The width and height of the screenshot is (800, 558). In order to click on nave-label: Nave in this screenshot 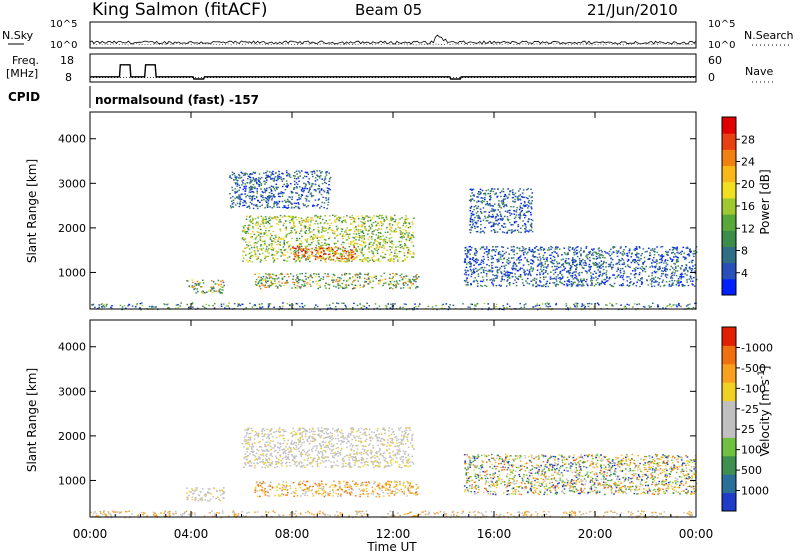, I will do `click(759, 71)`.